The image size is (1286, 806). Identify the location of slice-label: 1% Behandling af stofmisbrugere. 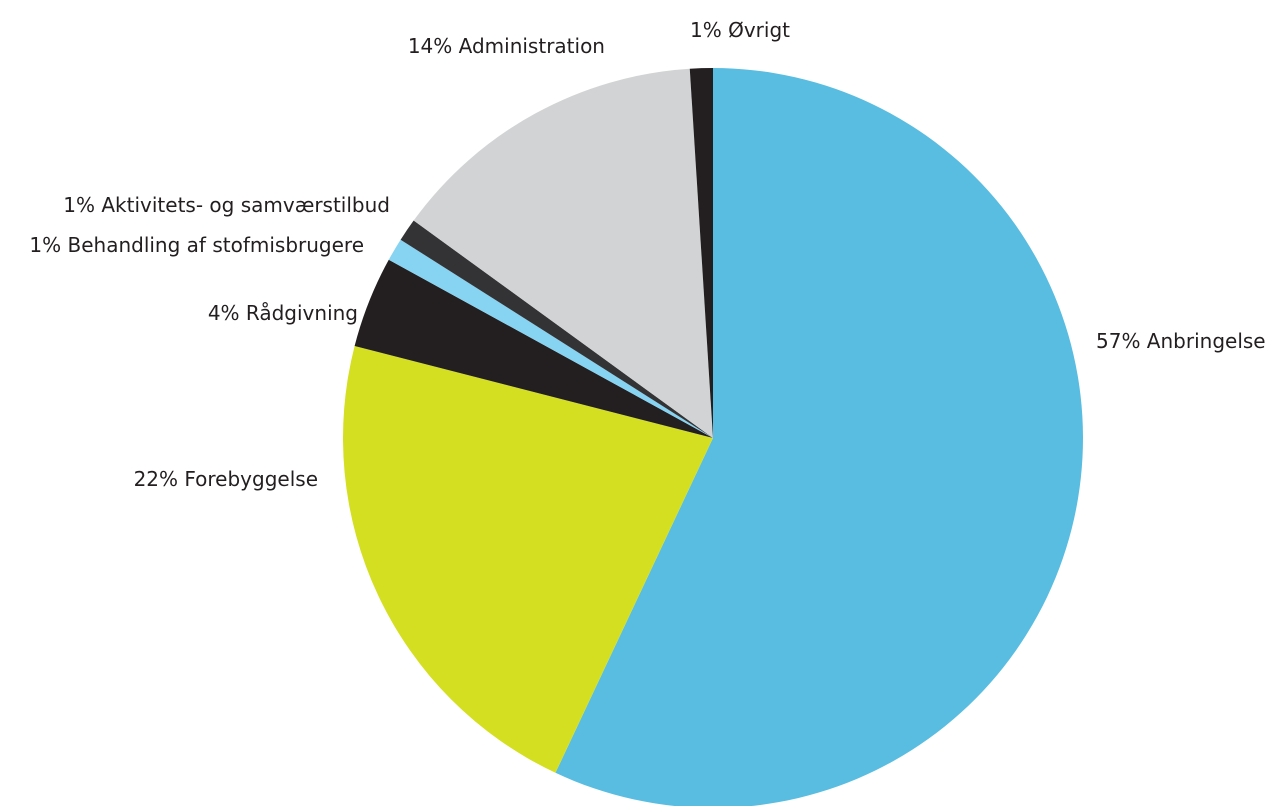
(196, 245).